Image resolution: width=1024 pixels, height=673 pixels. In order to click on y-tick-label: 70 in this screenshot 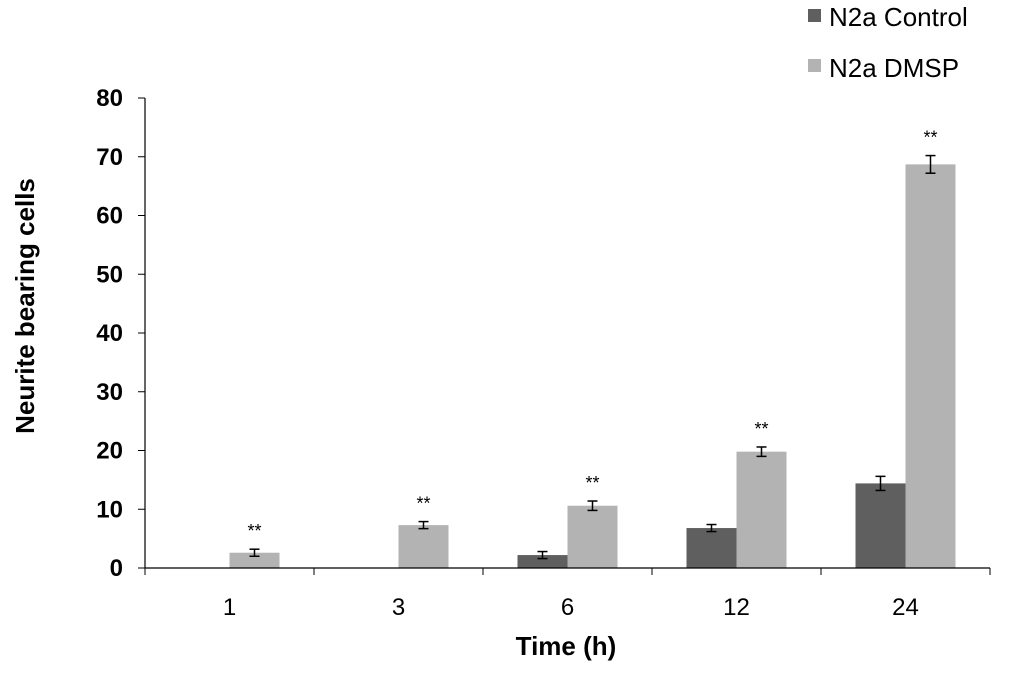, I will do `click(109, 157)`.